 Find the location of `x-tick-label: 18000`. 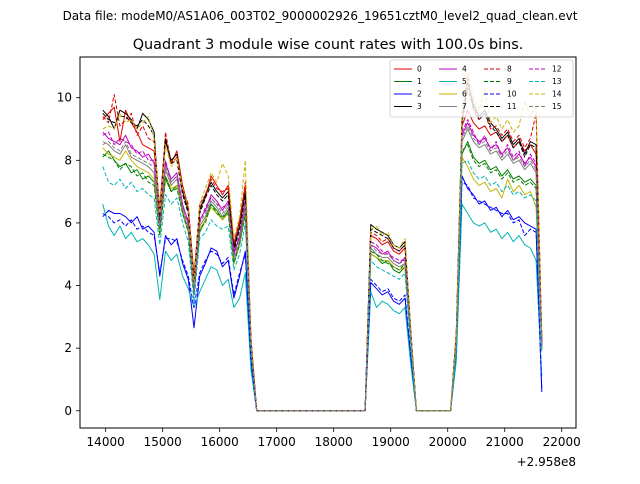

x-tick-label: 18000 is located at coordinates (334, 442).